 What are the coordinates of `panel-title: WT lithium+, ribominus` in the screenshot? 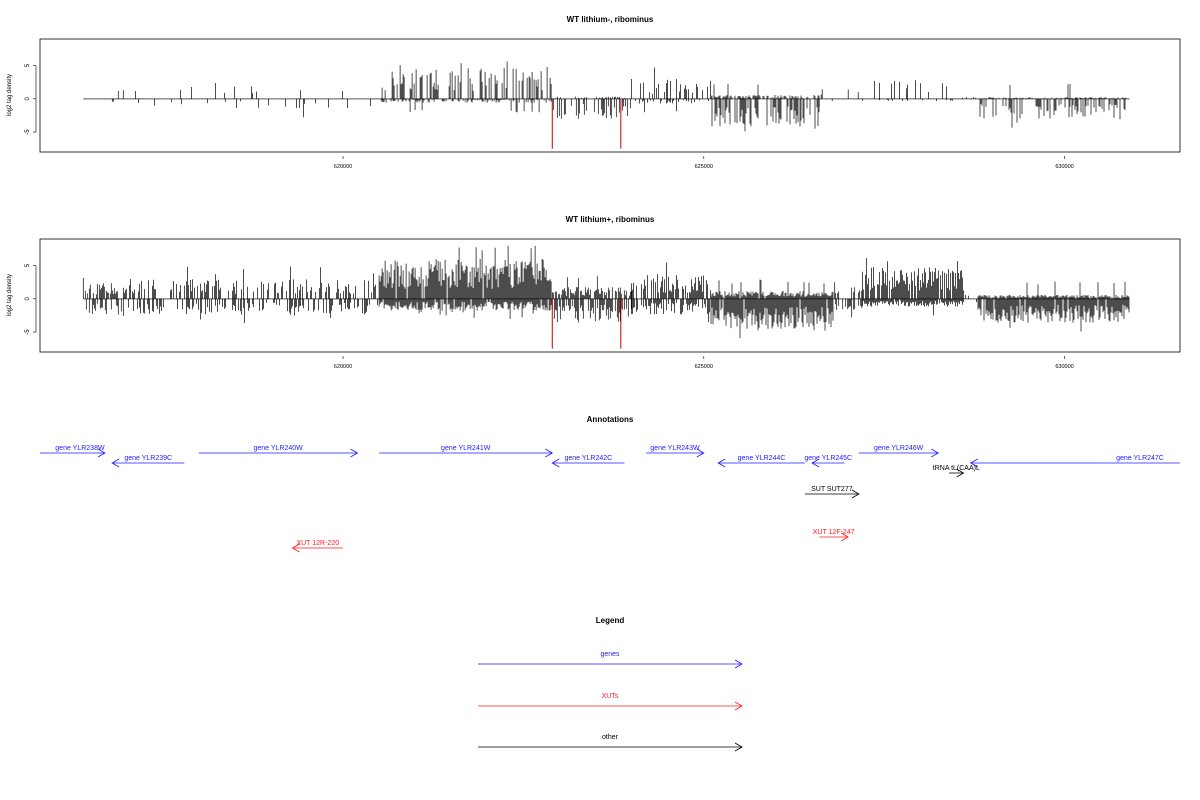 It's located at (610, 219).